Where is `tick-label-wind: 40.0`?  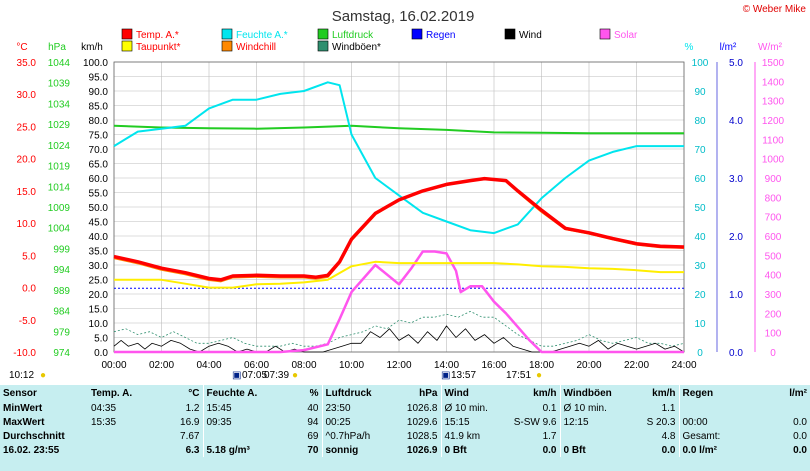
tick-label-wind: 40.0 is located at coordinates (99, 237).